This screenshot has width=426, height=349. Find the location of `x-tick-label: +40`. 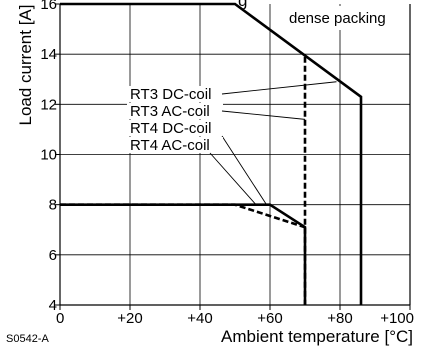

x-tick-label: +40 is located at coordinates (199, 318).